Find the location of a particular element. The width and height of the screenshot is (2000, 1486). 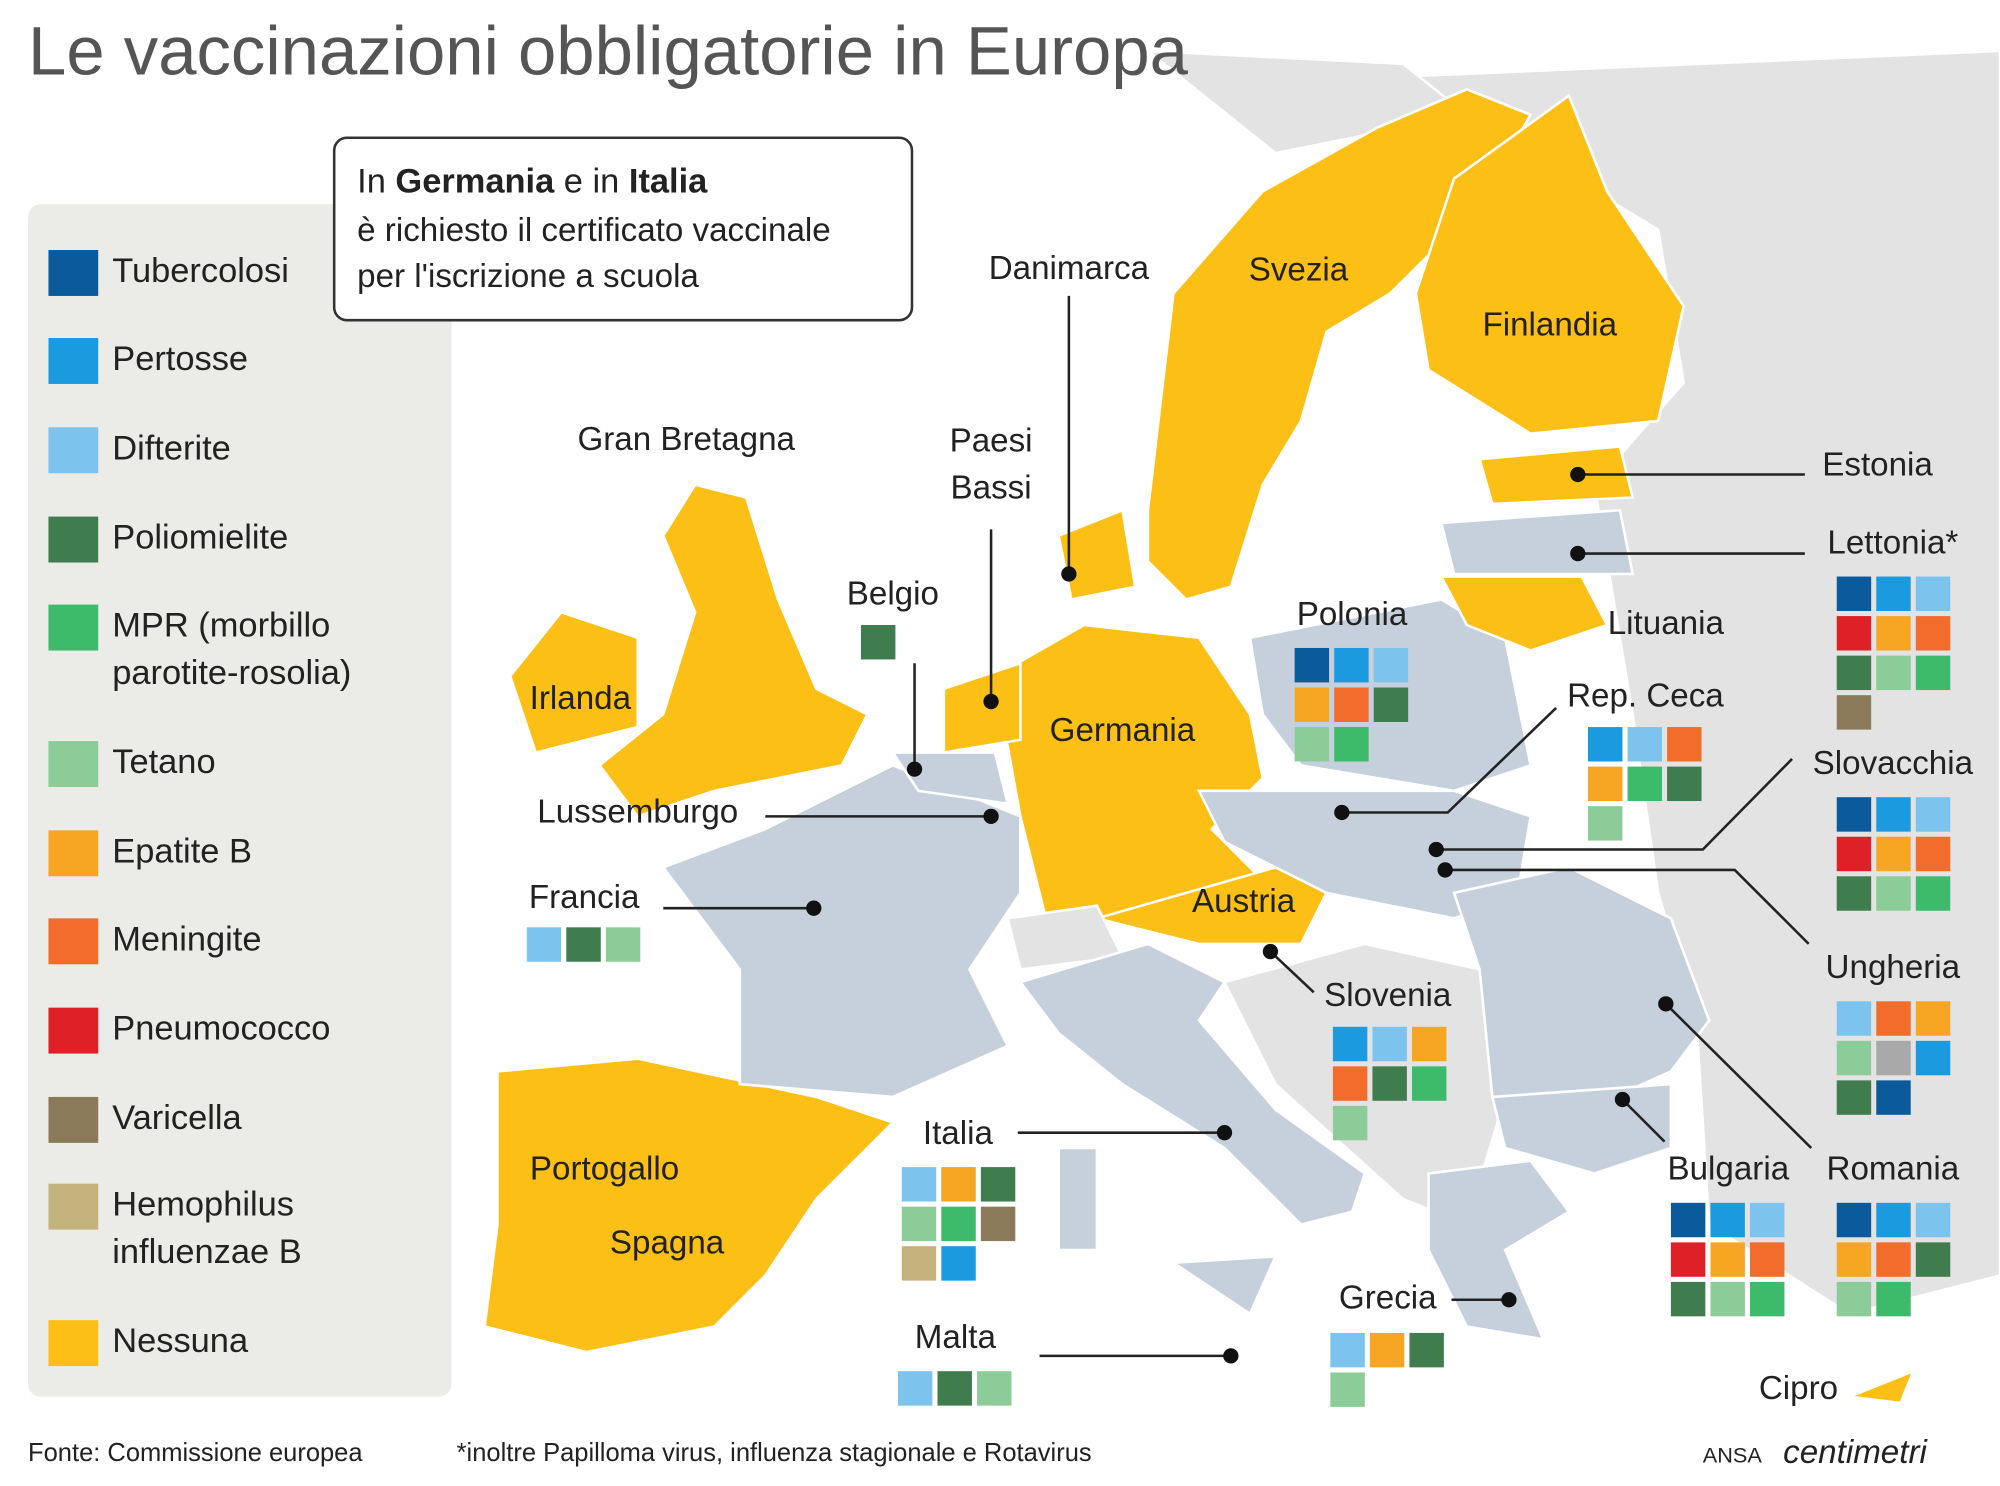

country-label: Francia is located at coordinates (584, 897).